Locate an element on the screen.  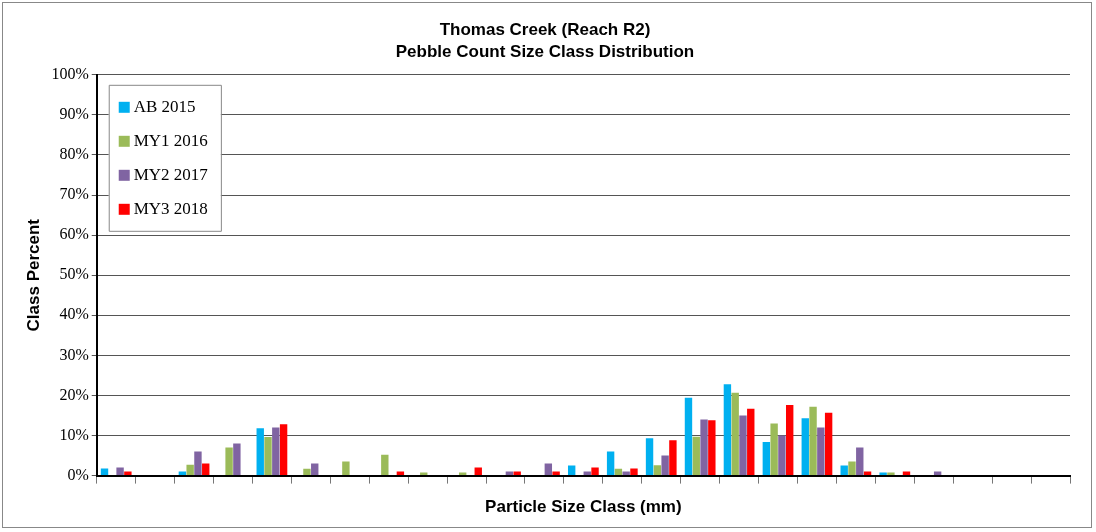
y-tick-label: 70% is located at coordinates (74, 194).